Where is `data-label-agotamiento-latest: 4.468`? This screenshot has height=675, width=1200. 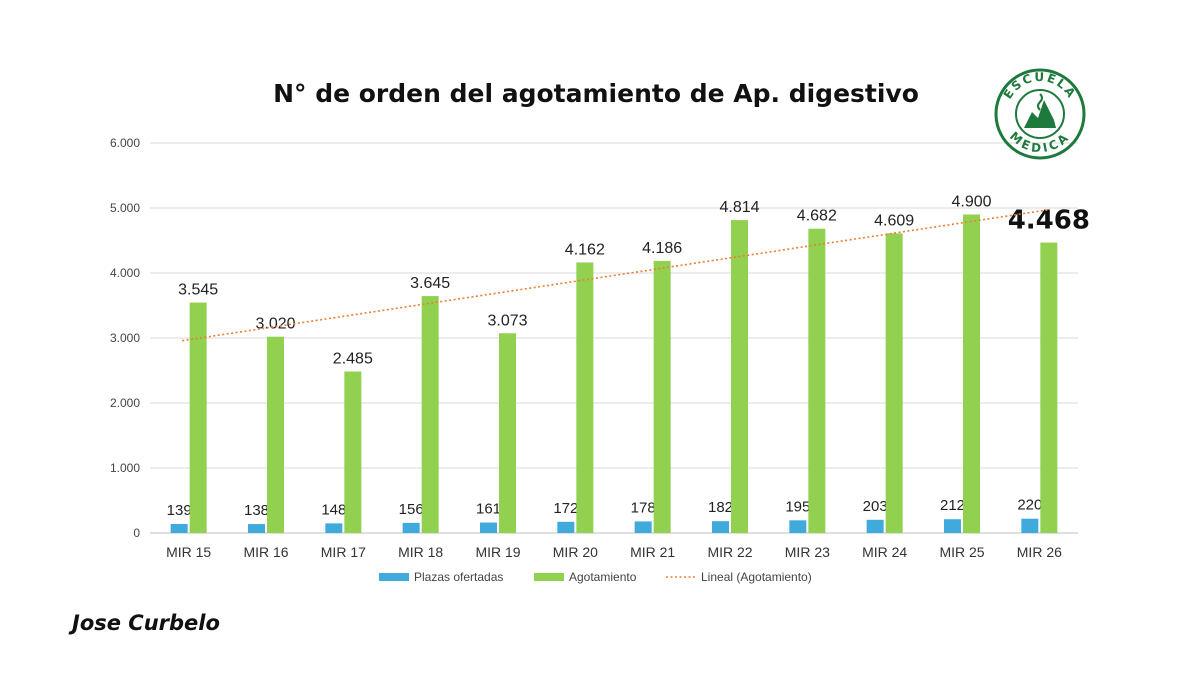
data-label-agotamiento-latest: 4.468 is located at coordinates (1049, 221).